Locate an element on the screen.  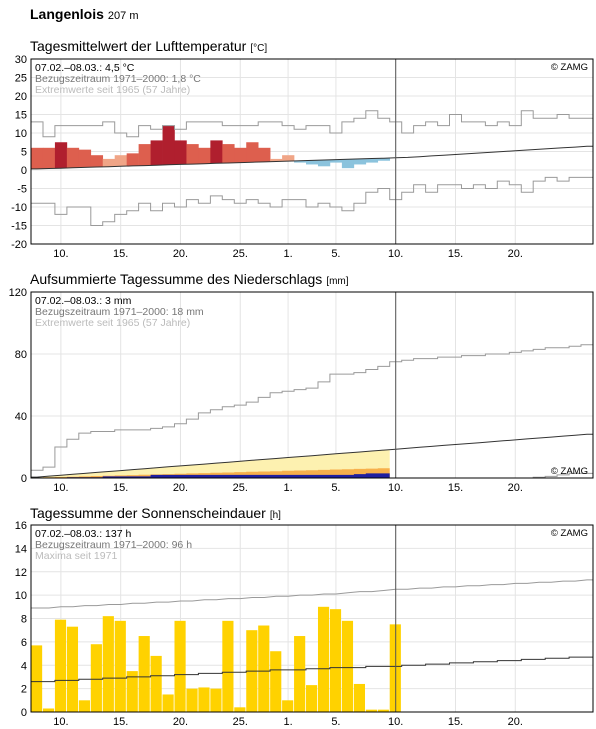
y-tick-label: 40 is located at coordinates (21, 417).